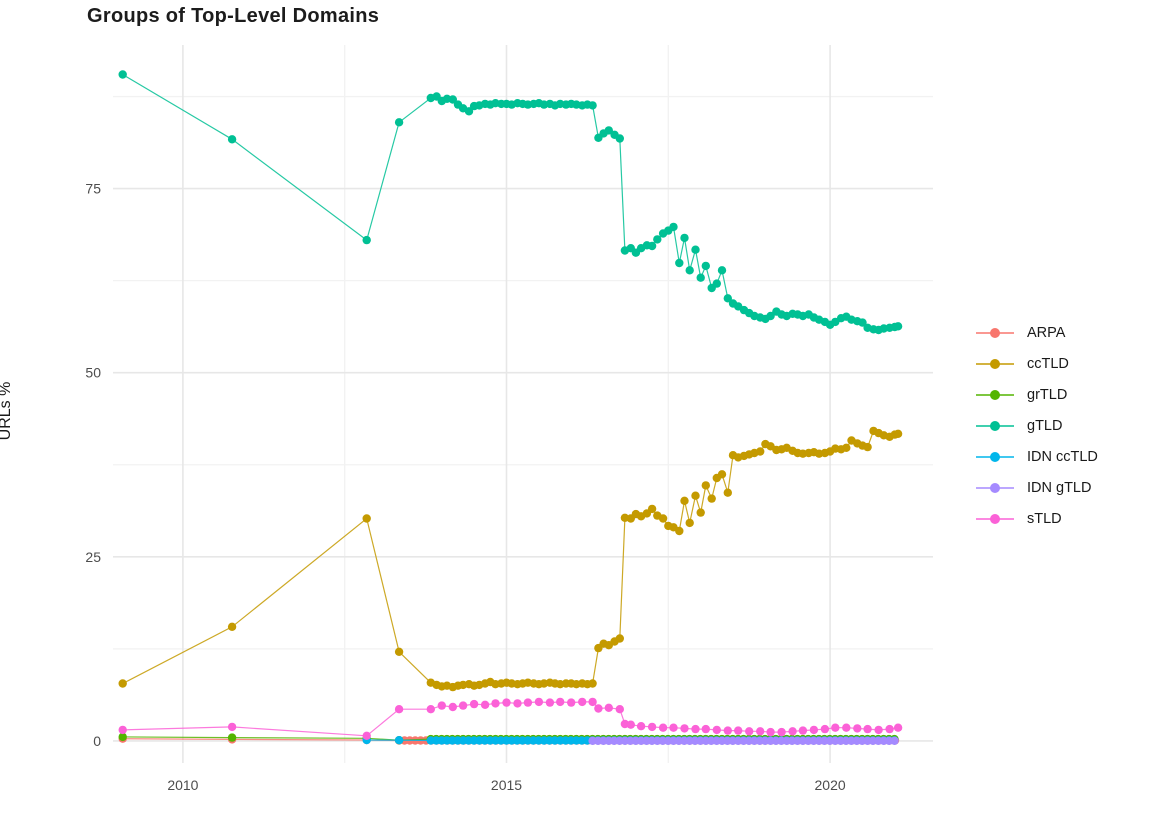 This screenshot has width=1164, height=827. I want to click on legend-item-idn-cctld: IDN ccTLD, so click(1037, 456).